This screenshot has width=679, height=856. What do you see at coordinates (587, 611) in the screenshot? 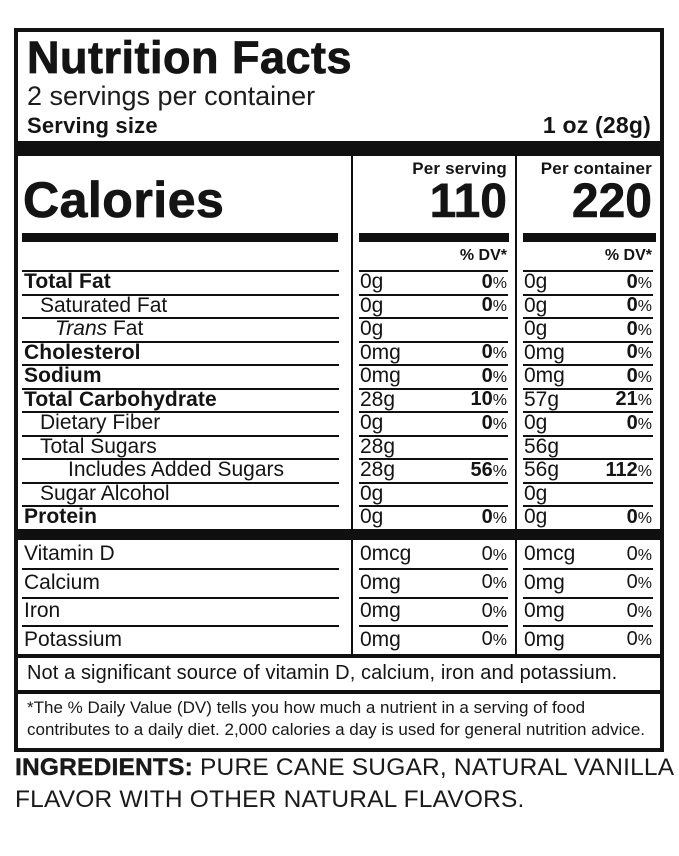
I see `per-container-cell: 0mg 0%` at bounding box center [587, 611].